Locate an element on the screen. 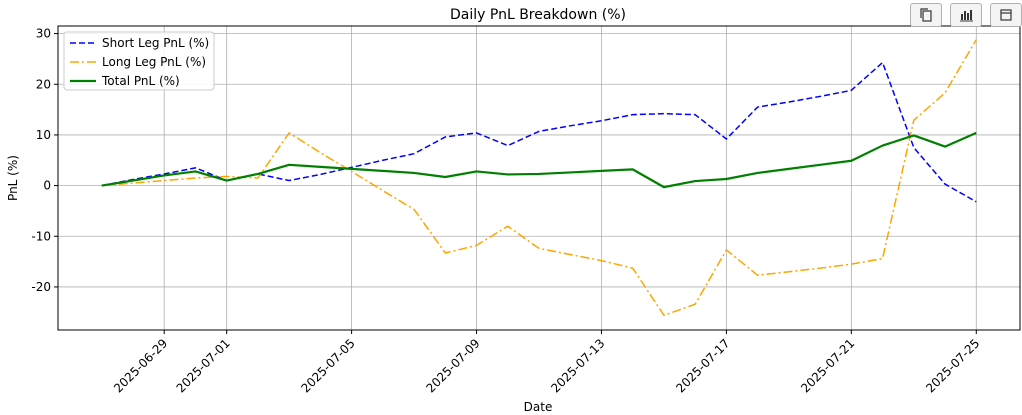  x-tick-label: 2025-07-01 is located at coordinates (203, 365).